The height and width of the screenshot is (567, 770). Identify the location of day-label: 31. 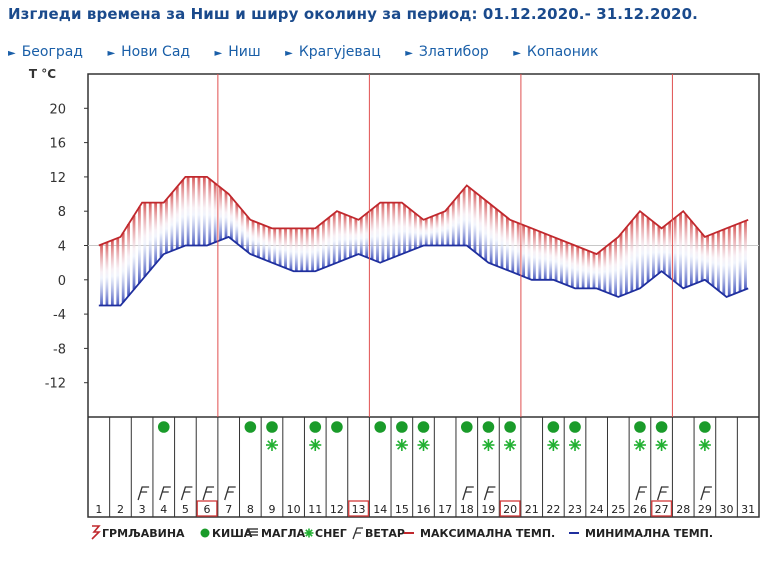
(748, 509).